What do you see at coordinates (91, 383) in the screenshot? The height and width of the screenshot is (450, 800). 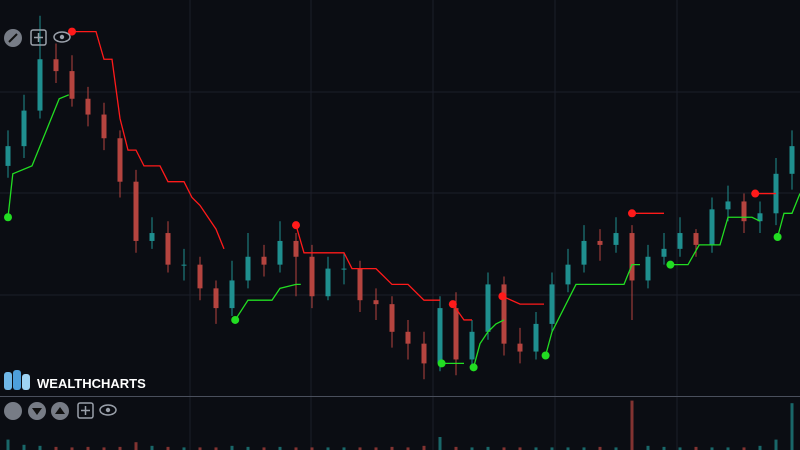 I see `logo-text: WEALTHCHARTS` at bounding box center [91, 383].